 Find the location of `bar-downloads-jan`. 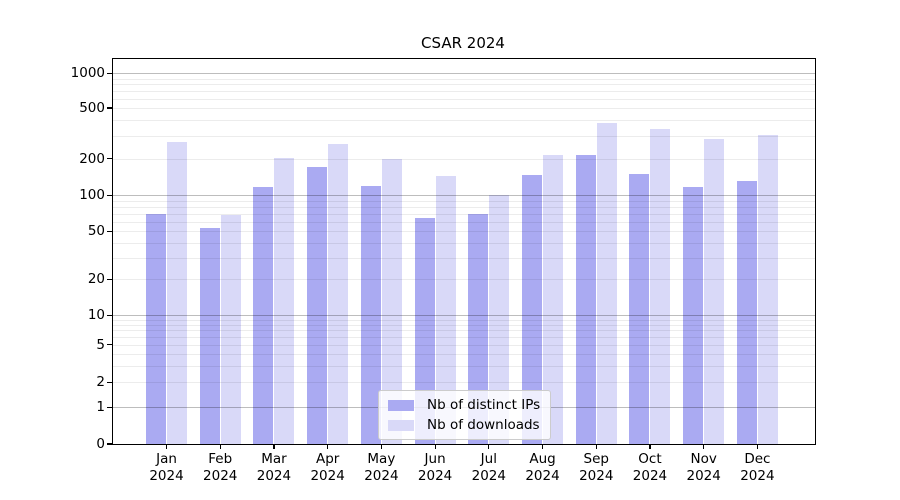

bar-downloads-jan is located at coordinates (177, 293).